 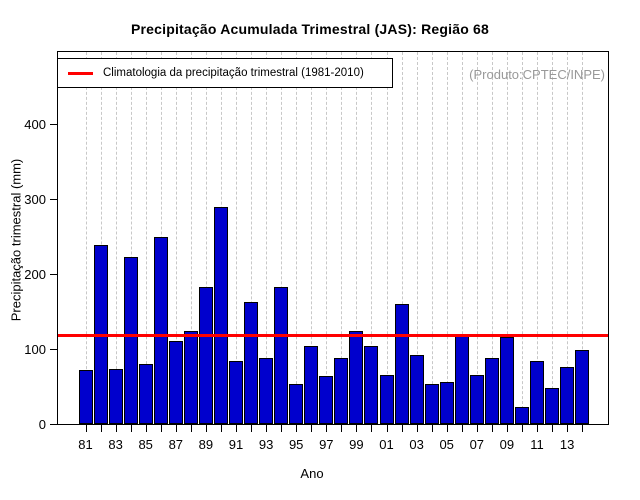 What do you see at coordinates (85, 444) in the screenshot?
I see `x-tick-label: 81` at bounding box center [85, 444].